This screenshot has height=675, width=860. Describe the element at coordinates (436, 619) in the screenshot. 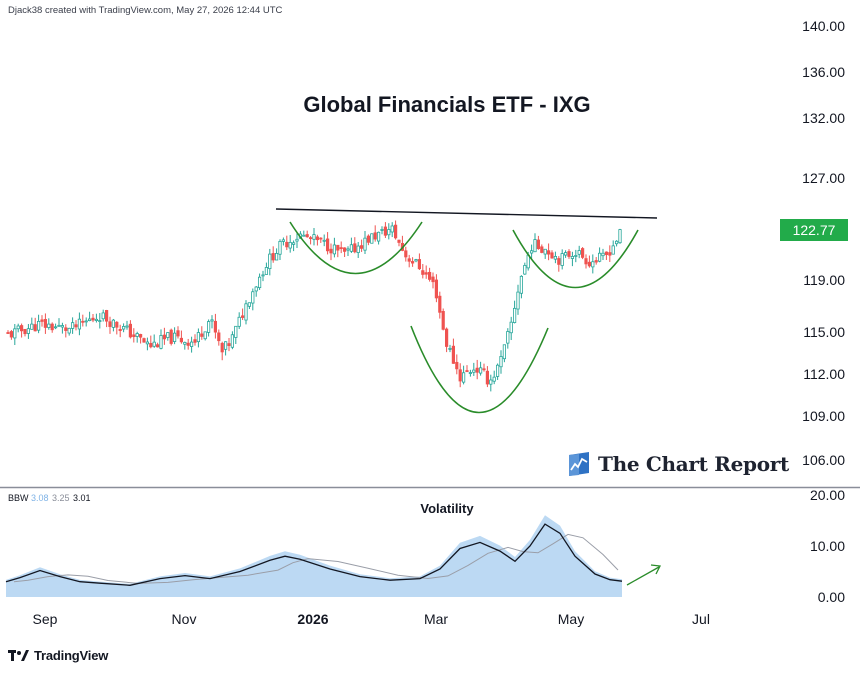

I see `time-tick-label: Mar` at that location.